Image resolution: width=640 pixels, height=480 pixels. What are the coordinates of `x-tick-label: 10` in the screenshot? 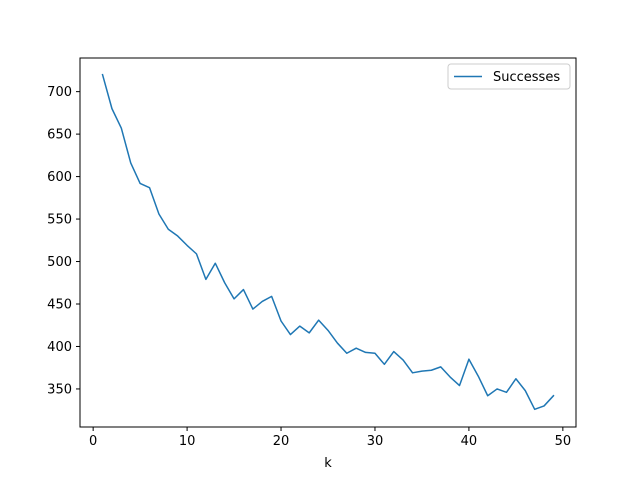 It's located at (187, 441).